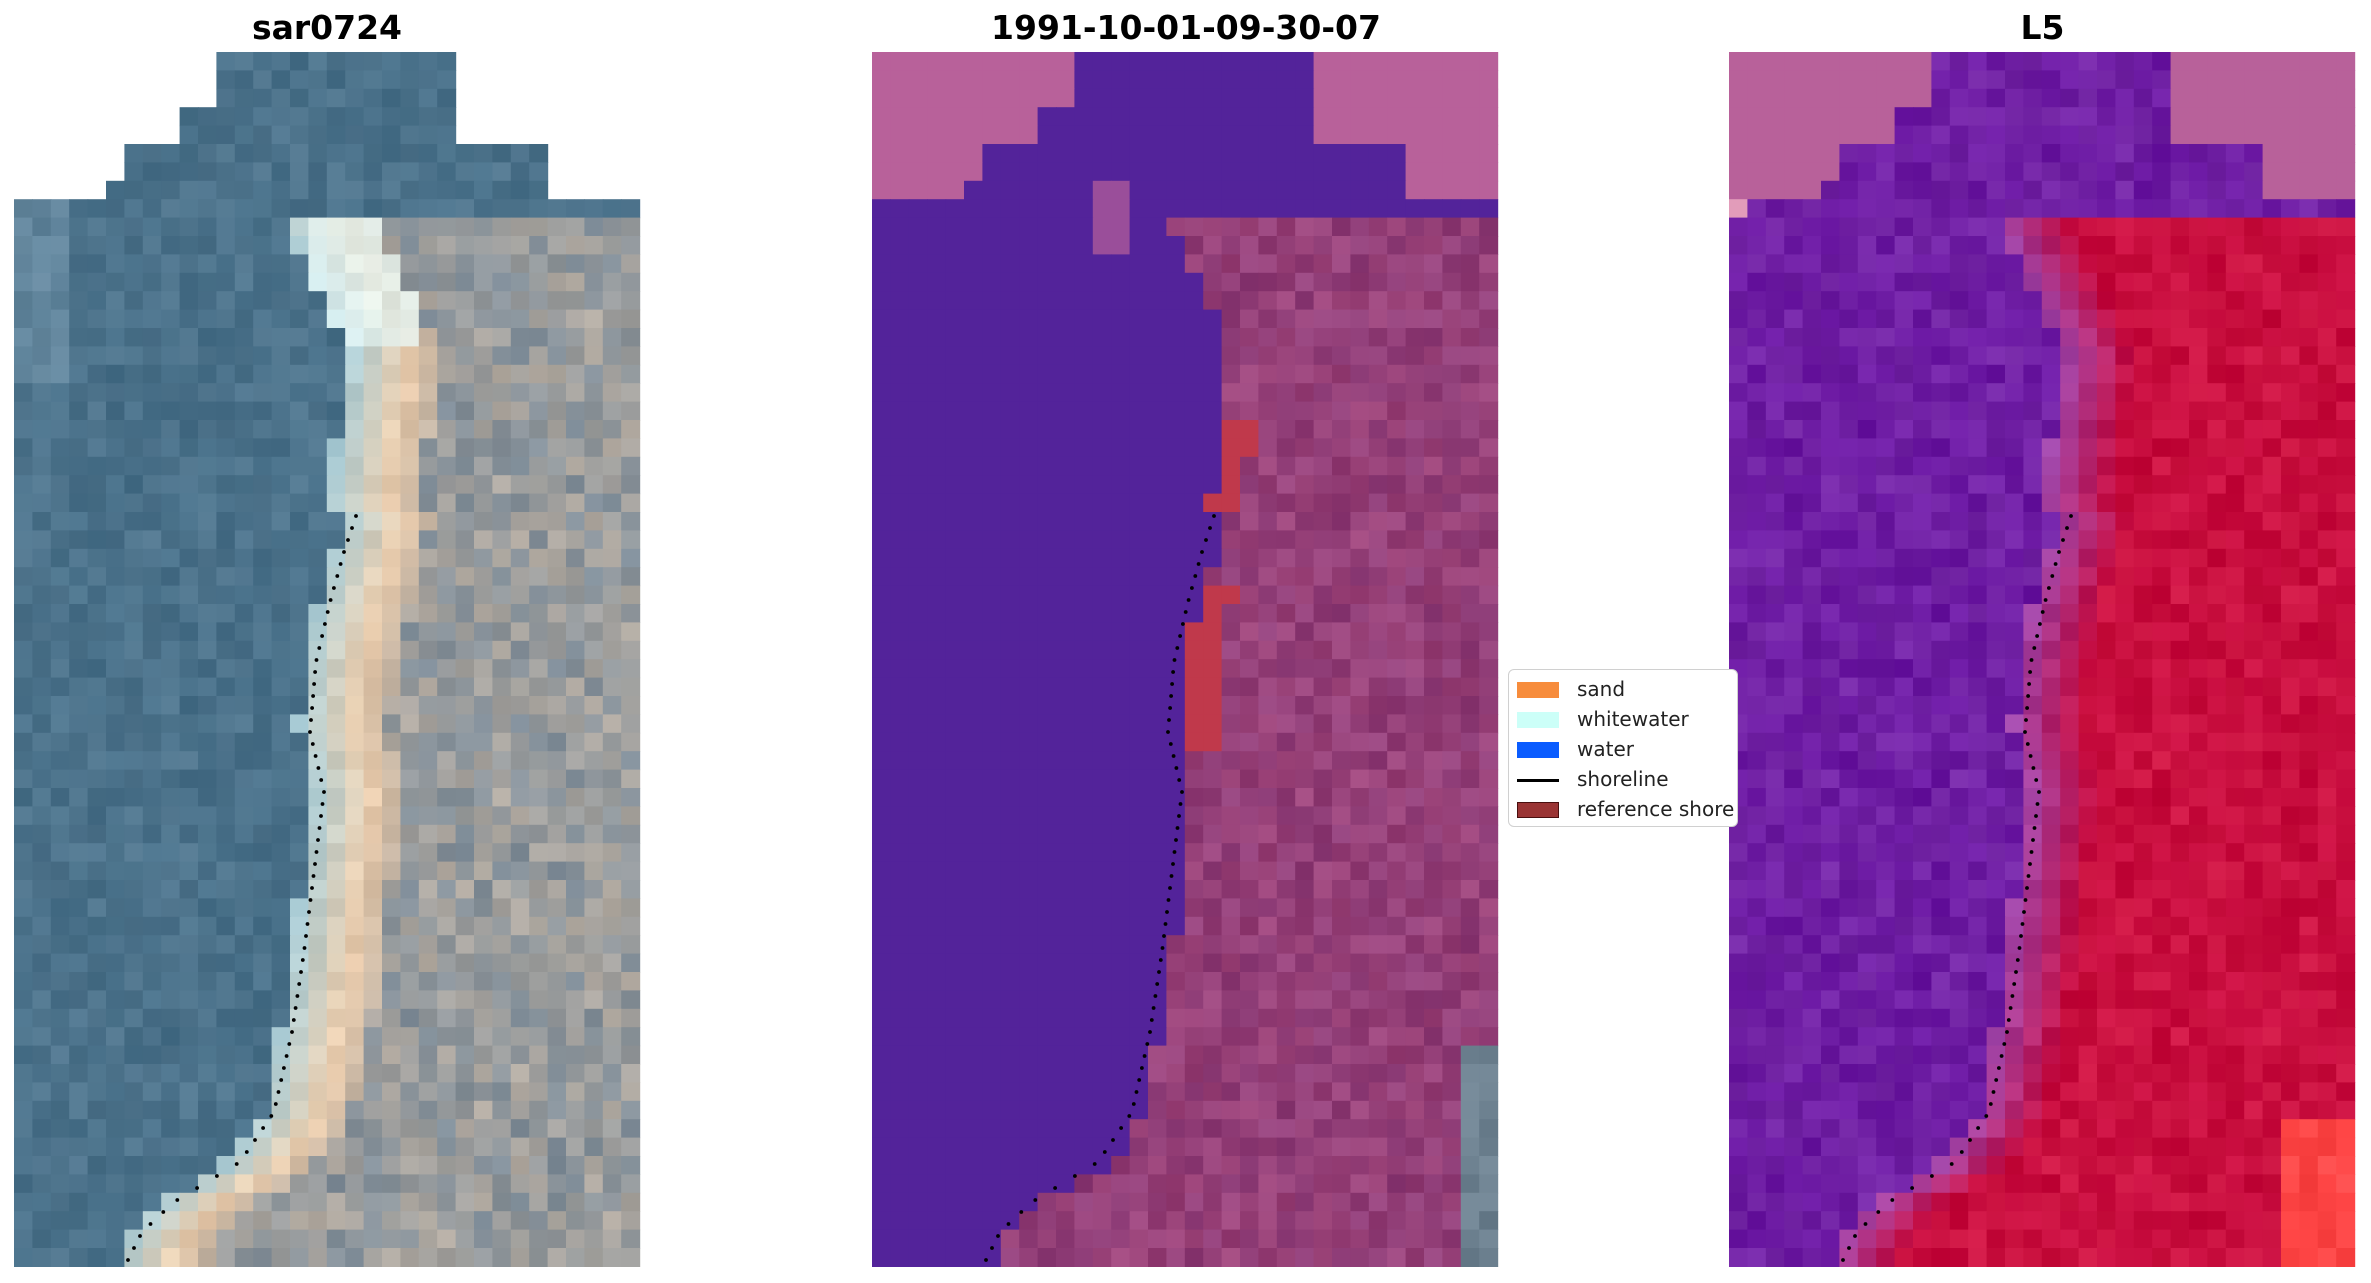 This screenshot has width=2371, height=1283. Describe the element at coordinates (1605, 749) in the screenshot. I see `legend-label: water` at that location.